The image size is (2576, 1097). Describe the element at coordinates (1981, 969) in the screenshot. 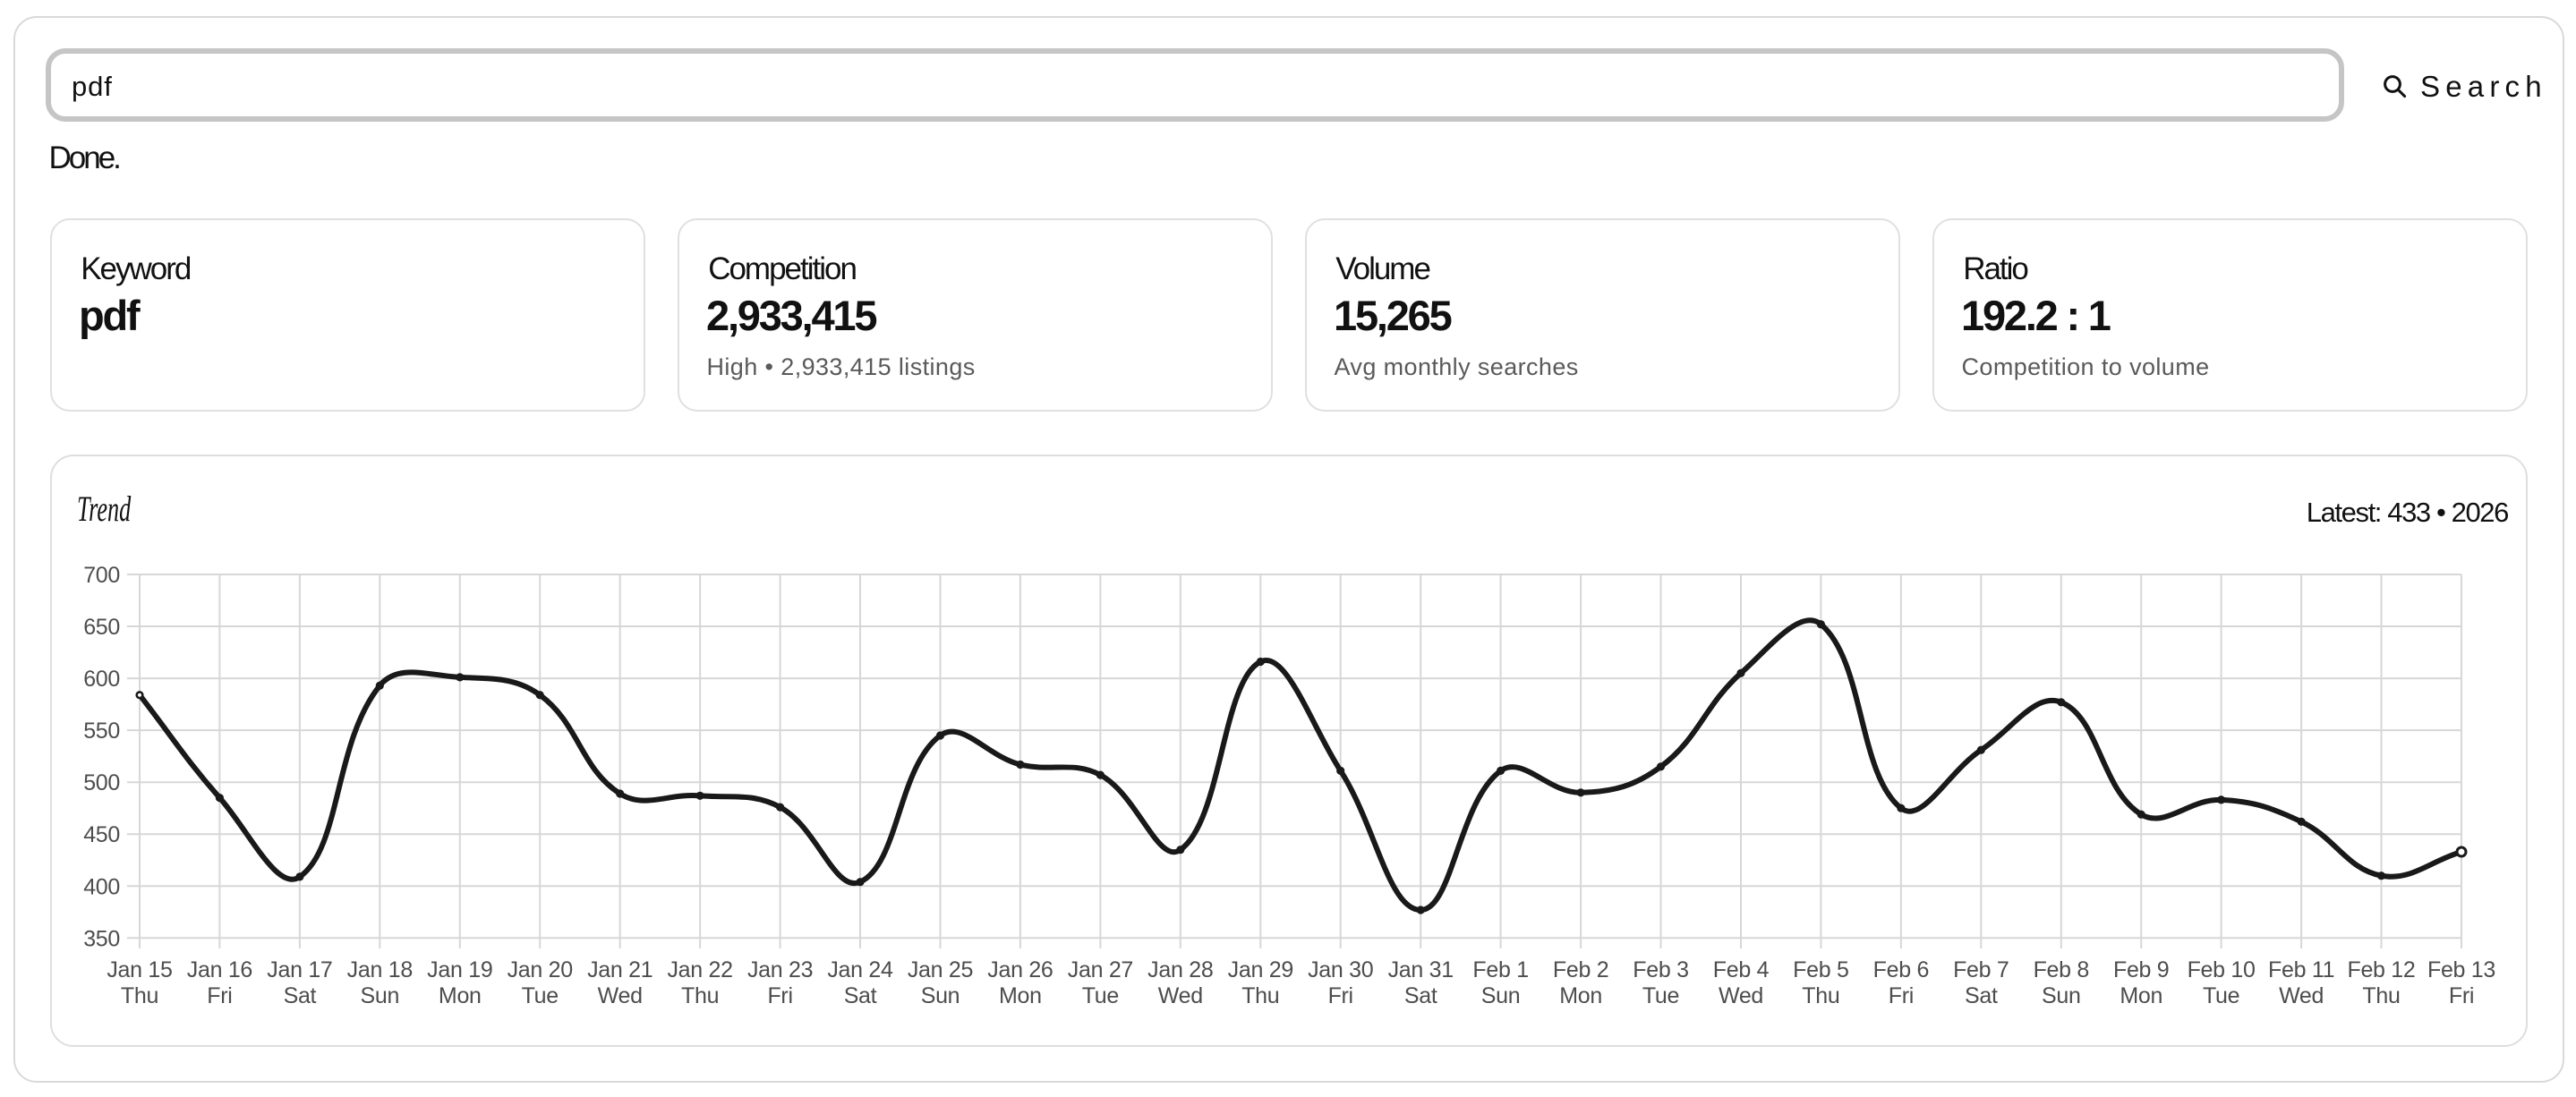

I see `svg-text: Feb 7` at that location.